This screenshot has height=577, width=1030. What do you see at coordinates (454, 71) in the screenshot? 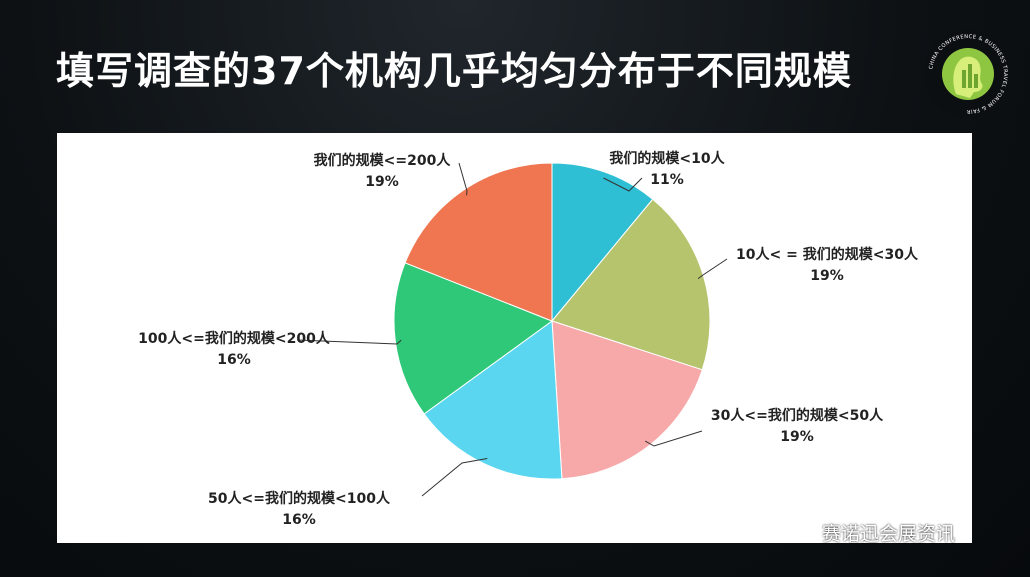
I see `page-title: 填写调查的37个机构几乎均匀分布于不同规模` at bounding box center [454, 71].